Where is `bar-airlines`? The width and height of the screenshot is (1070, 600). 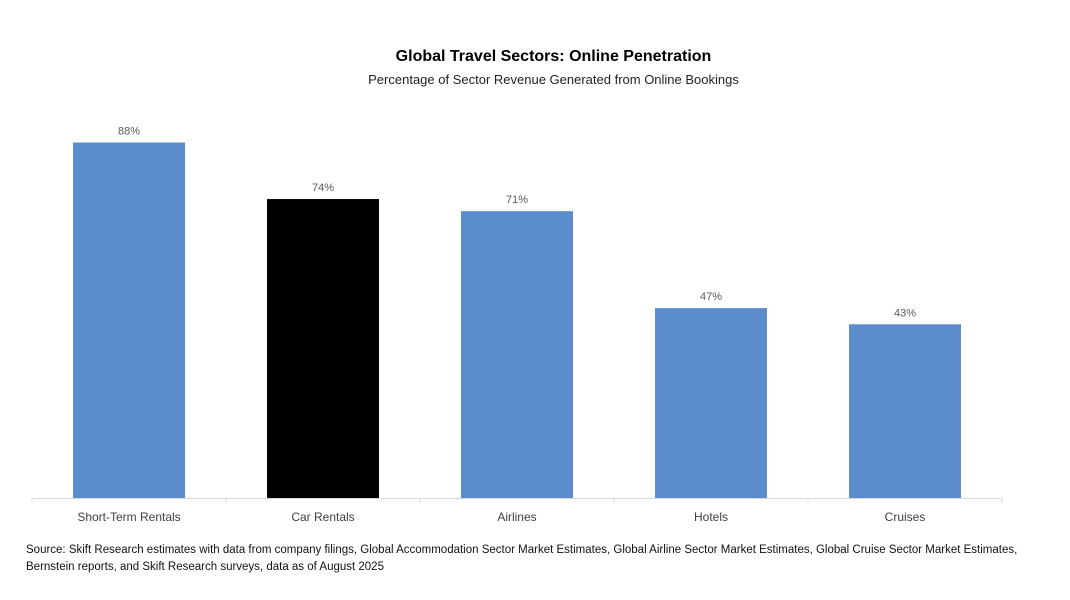
bar-airlines is located at coordinates (517, 354).